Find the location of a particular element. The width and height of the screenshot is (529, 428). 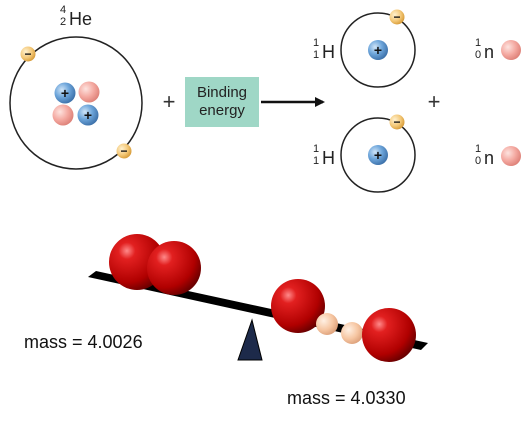

helium-orbit is located at coordinates (76, 103).